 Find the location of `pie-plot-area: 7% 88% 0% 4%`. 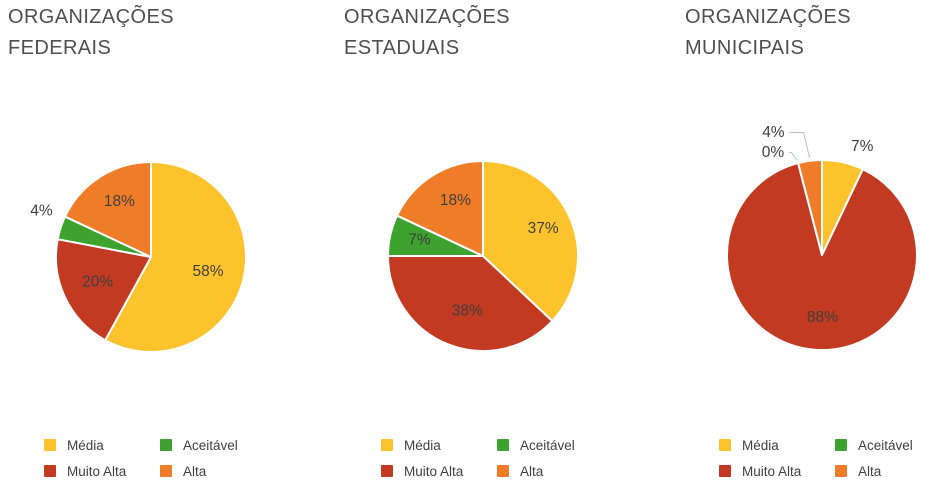

pie-plot-area: 7% 88% 0% 4% is located at coordinates (822, 237).